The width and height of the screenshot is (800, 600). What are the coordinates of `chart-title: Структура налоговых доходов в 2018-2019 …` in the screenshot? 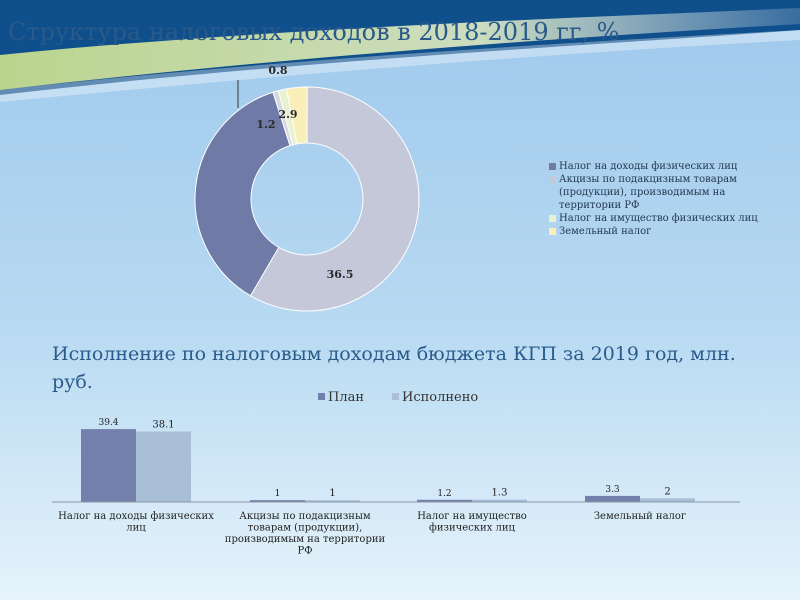 It's located at (314, 32).